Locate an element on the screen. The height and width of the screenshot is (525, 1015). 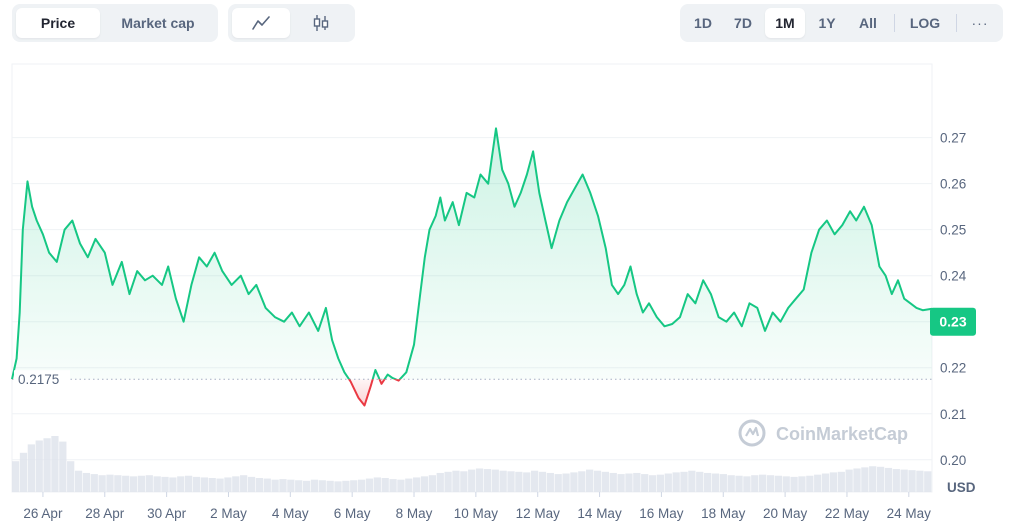
x-tick-label: 12 May is located at coordinates (538, 513).